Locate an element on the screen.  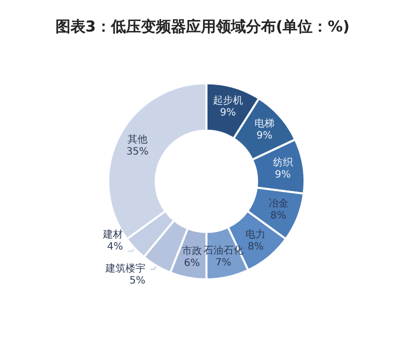
data-label: 35% is located at coordinates (137, 152).